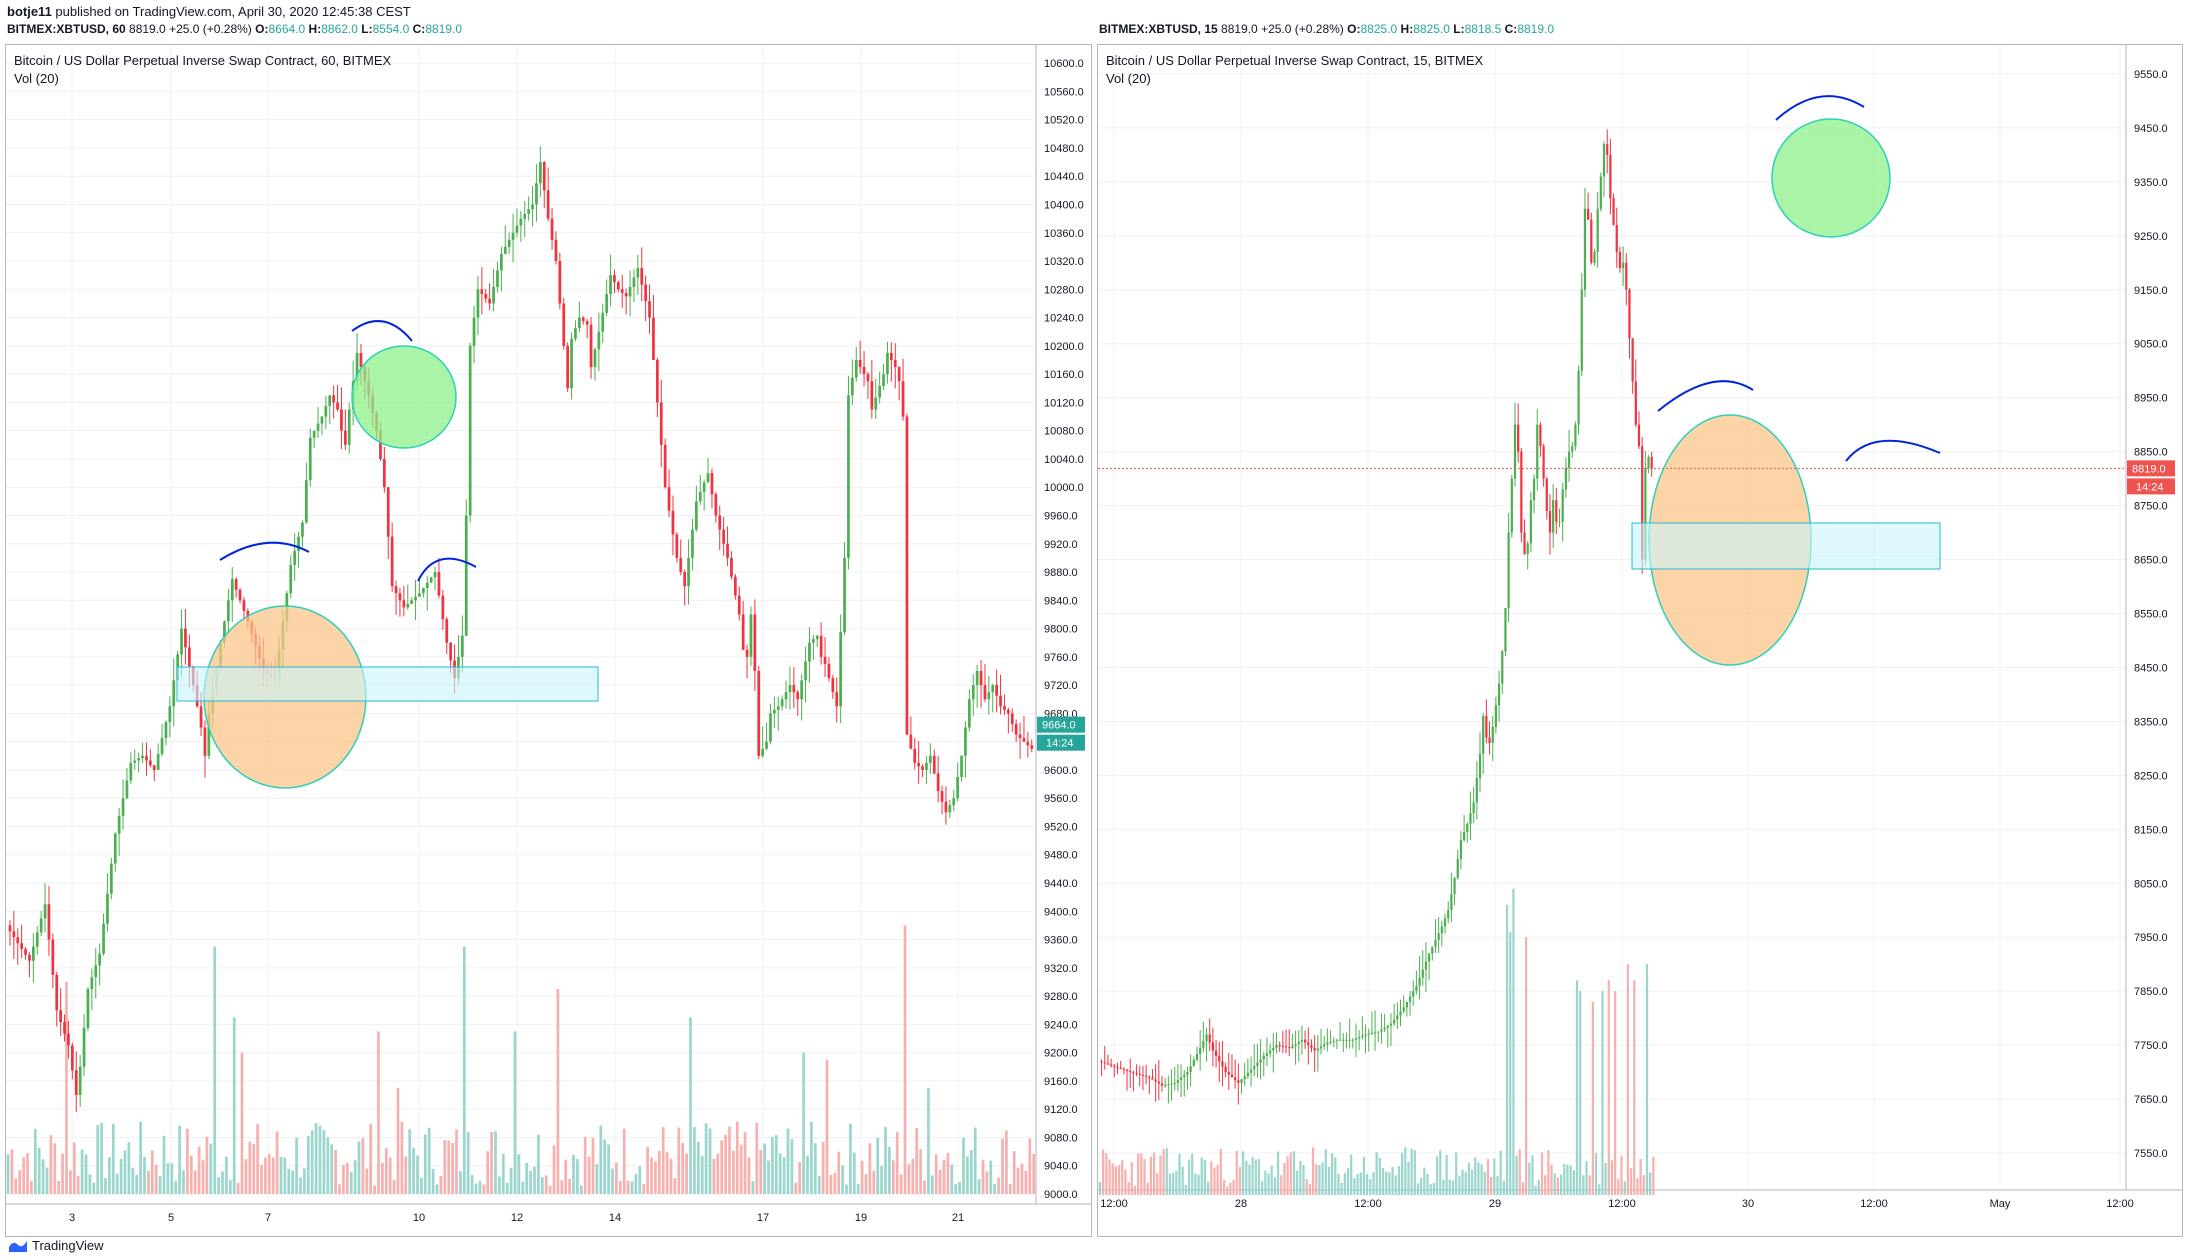 The width and height of the screenshot is (2186, 1260). I want to click on head-arc, so click(382, 331).